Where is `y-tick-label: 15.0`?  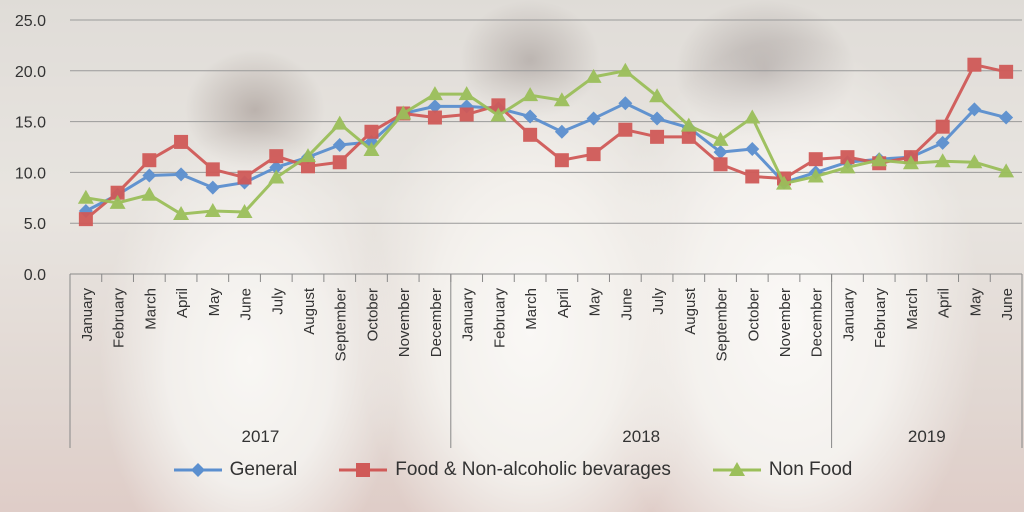
y-tick-label: 15.0 is located at coordinates (30, 123).